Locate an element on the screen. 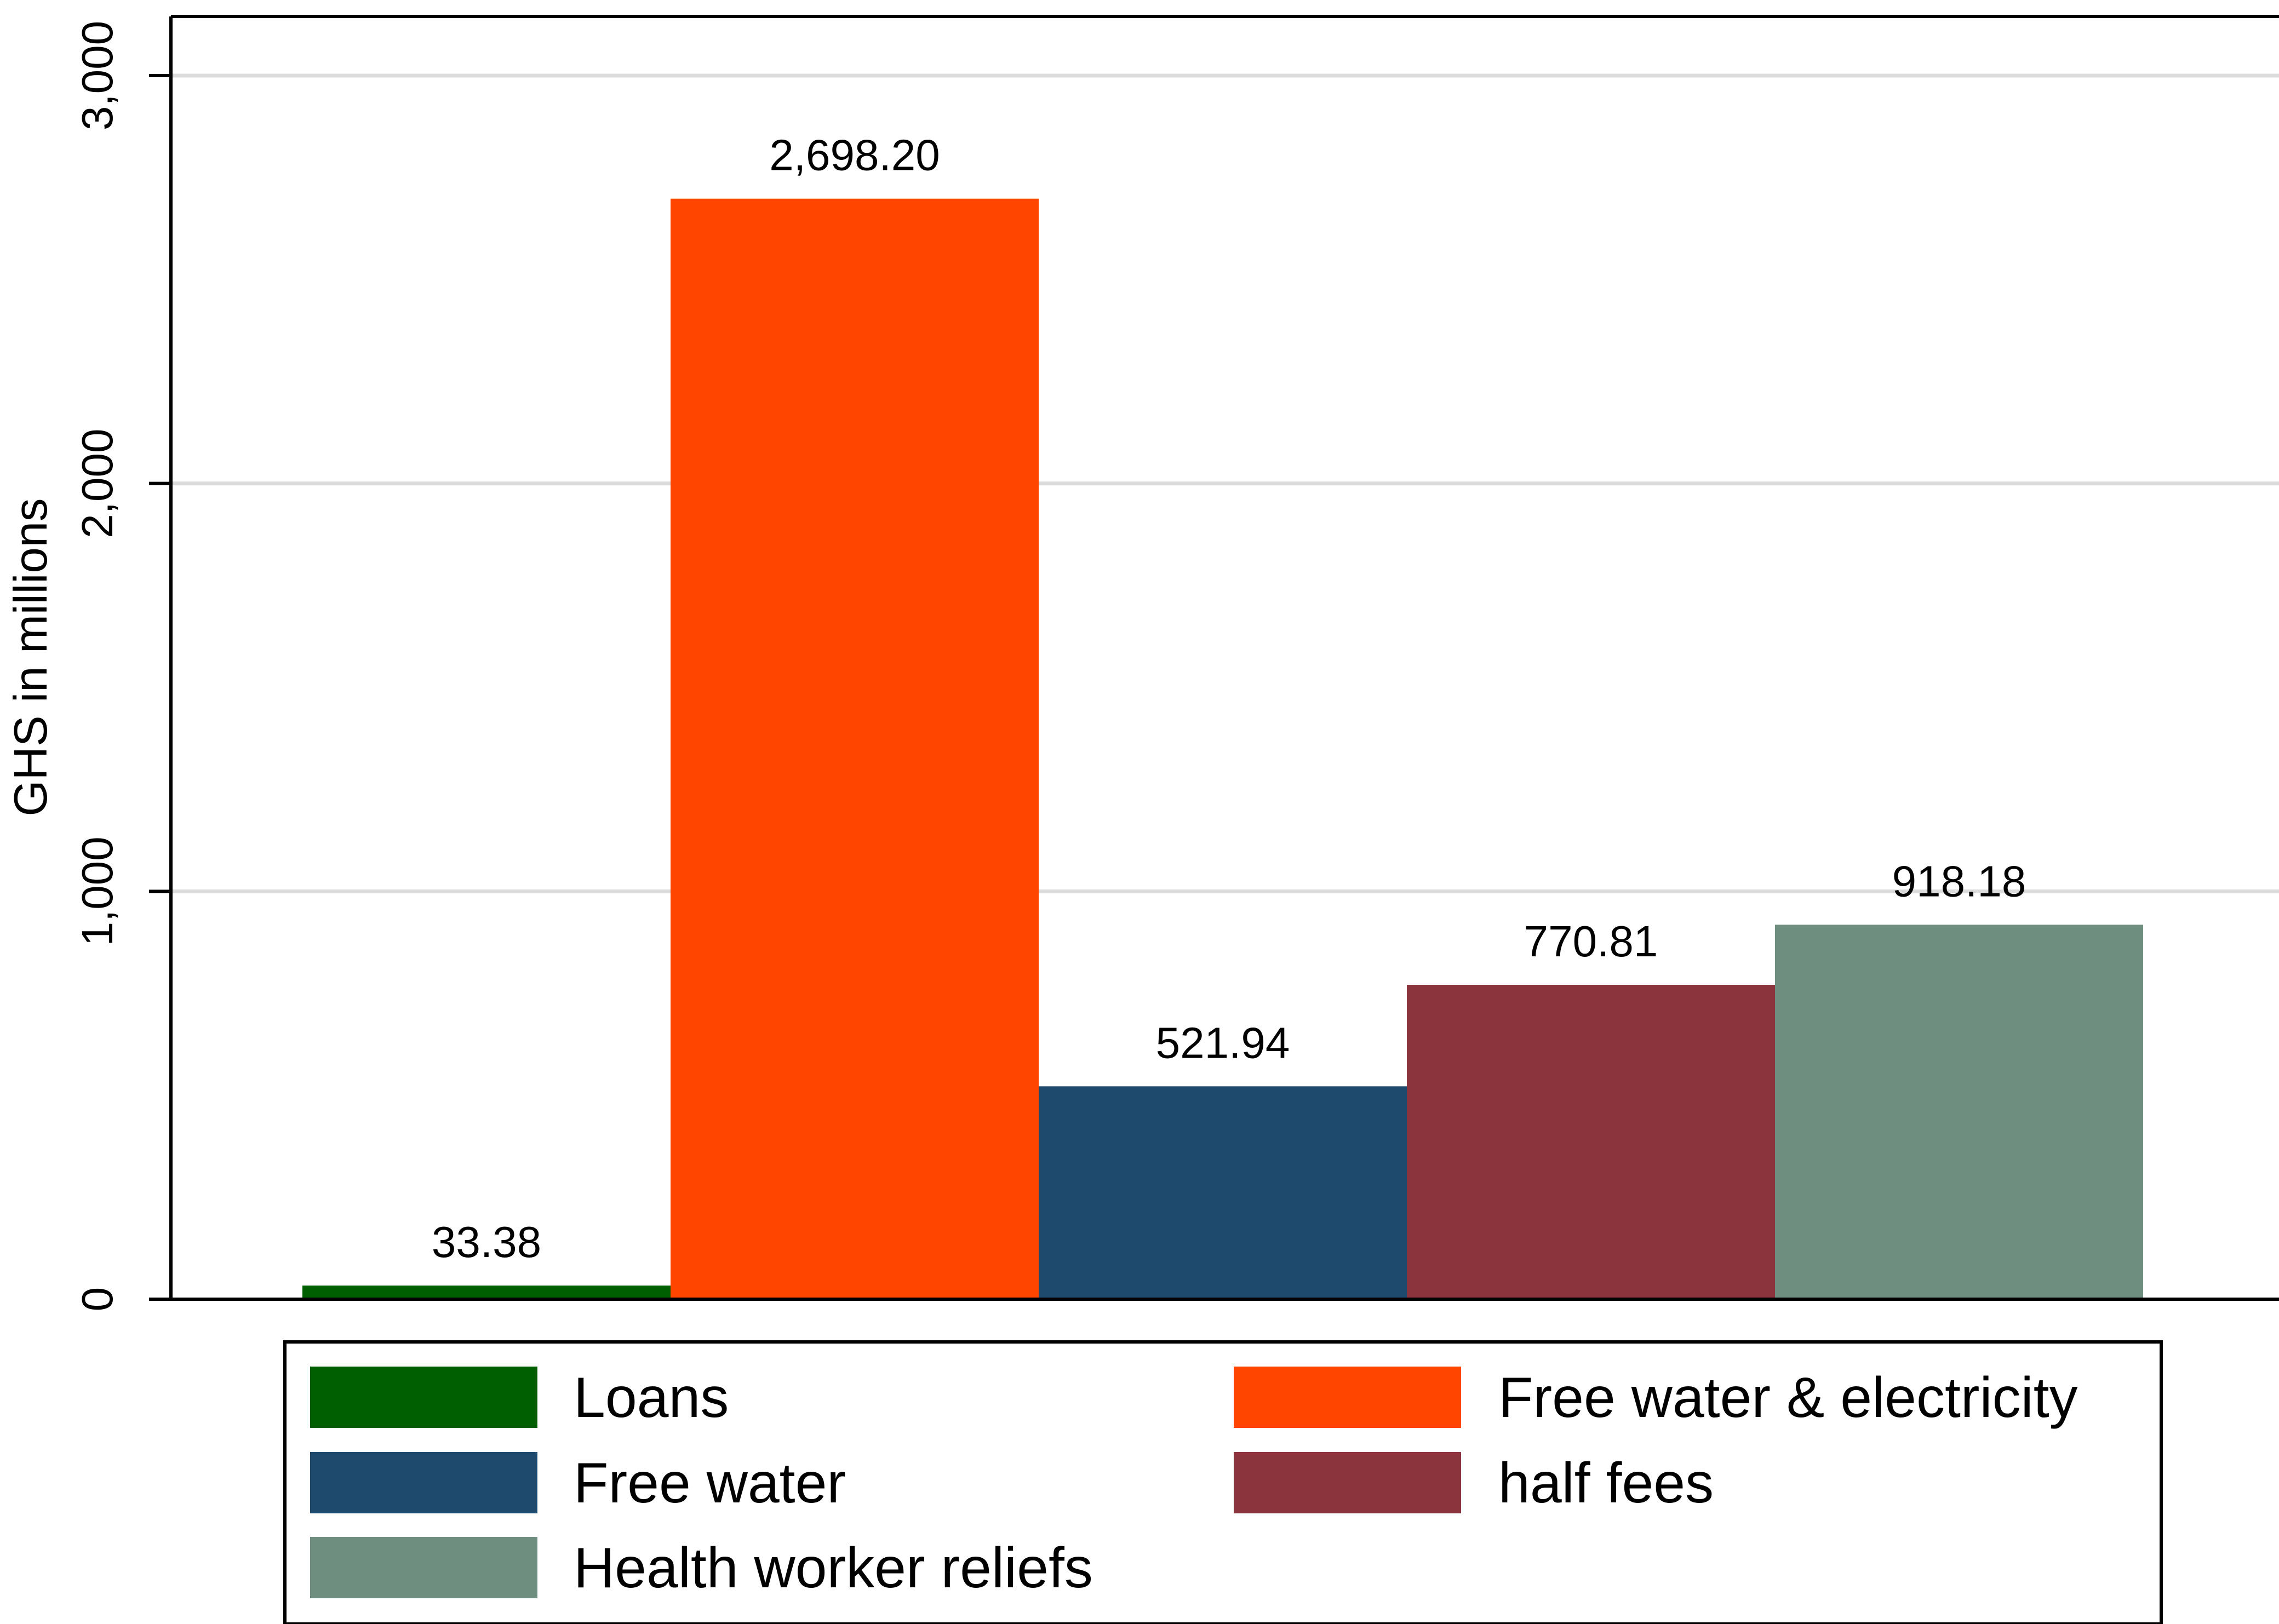  legend-box is located at coordinates (1223, 1482).